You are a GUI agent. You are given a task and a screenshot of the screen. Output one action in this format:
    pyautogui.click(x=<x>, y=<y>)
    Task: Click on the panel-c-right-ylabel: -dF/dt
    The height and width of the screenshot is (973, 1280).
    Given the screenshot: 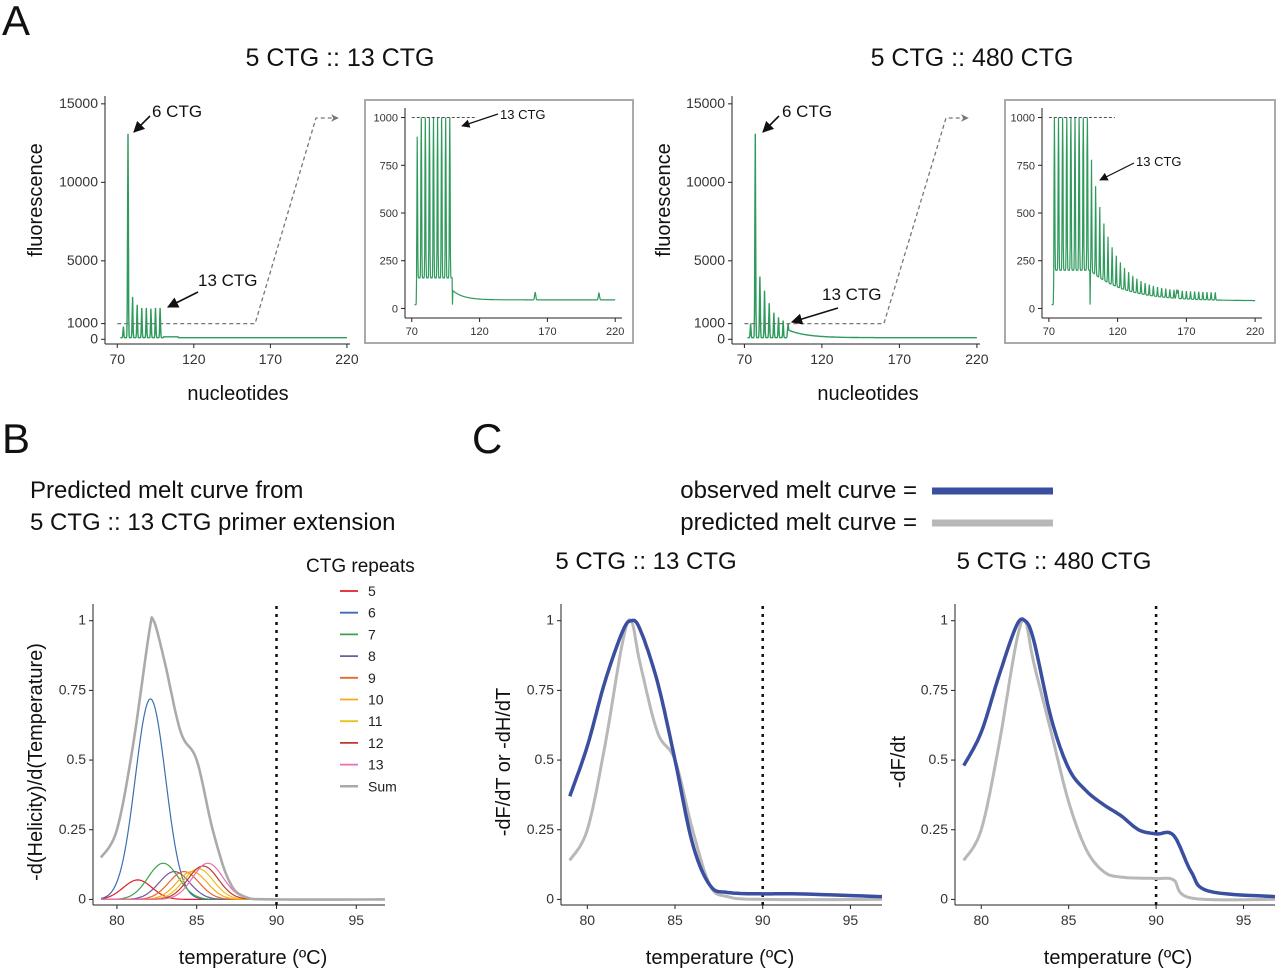 What is the action you would take?
    pyautogui.click(x=899, y=761)
    